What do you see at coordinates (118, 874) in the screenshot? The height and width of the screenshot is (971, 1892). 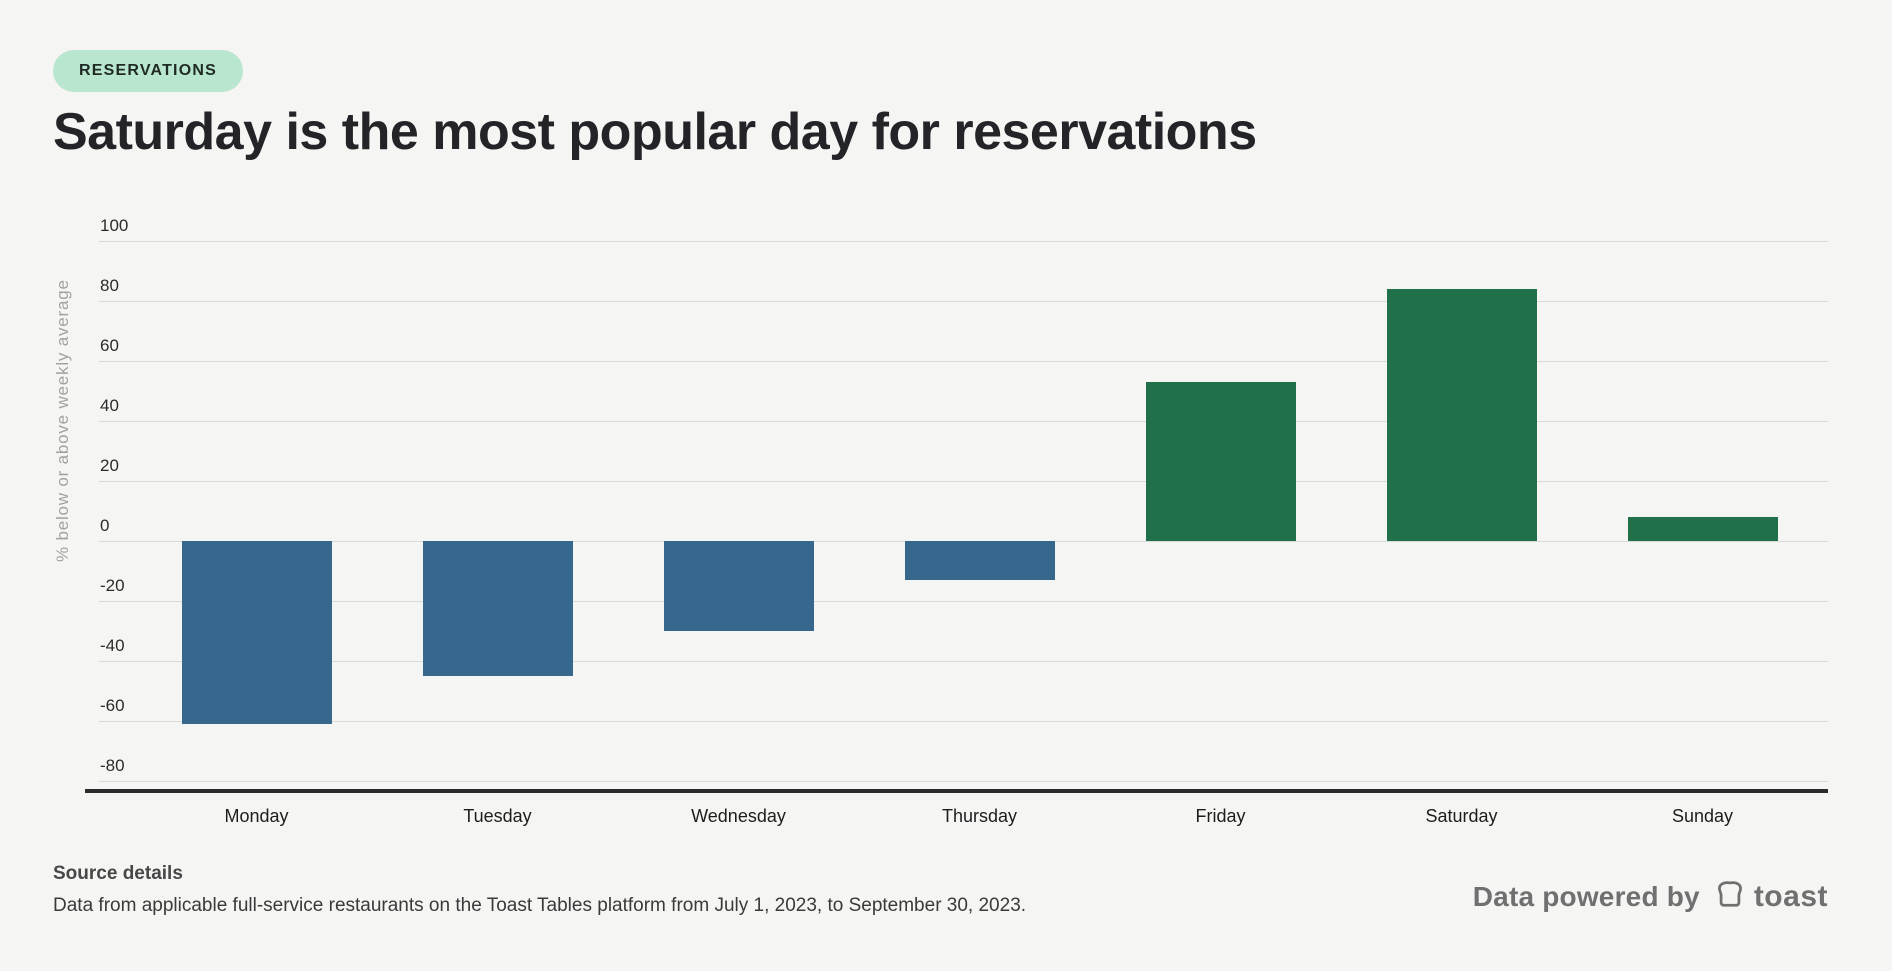 I see `source-heading: Source details` at bounding box center [118, 874].